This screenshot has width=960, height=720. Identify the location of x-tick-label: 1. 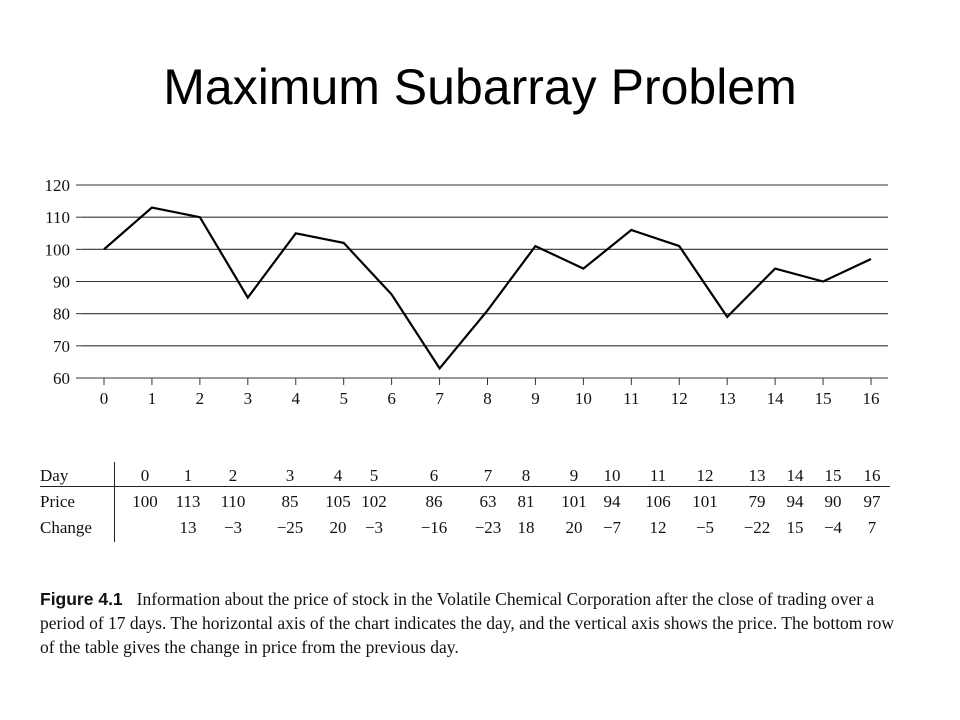
(152, 398).